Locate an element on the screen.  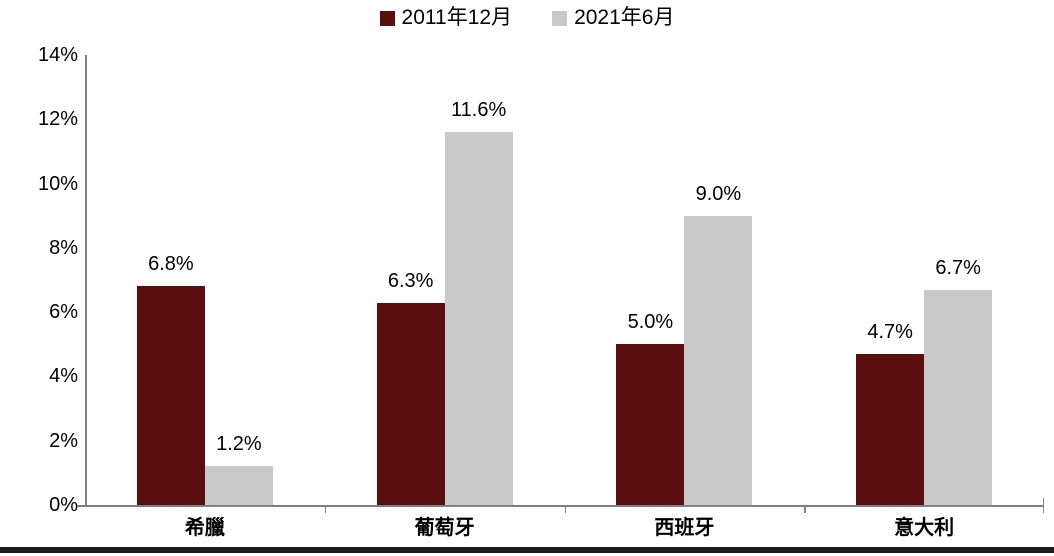
y-axis-tick-label: 4% is located at coordinates (63, 376).